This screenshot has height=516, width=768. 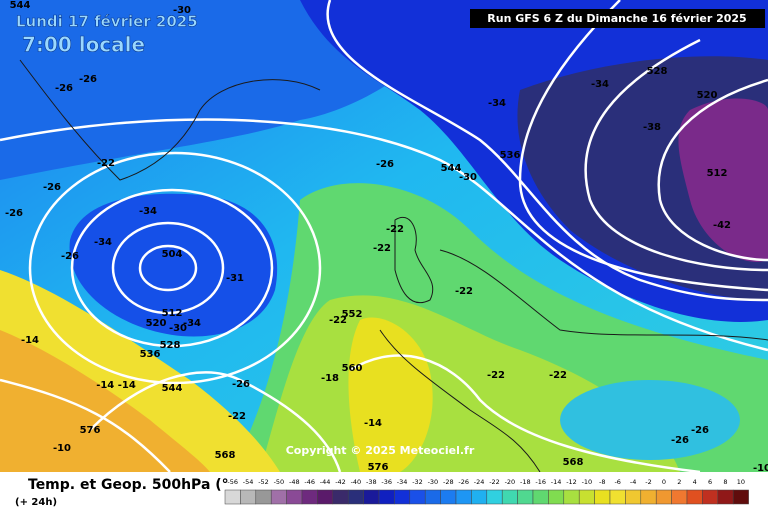 What do you see at coordinates (330, 378) in the screenshot?
I see `contour-label: -18` at bounding box center [330, 378].